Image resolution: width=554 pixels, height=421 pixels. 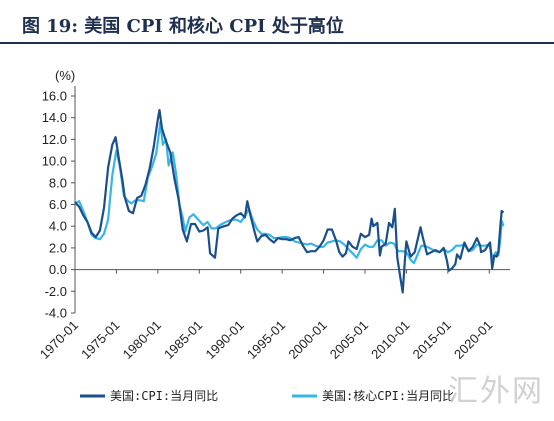 I want to click on x-tick-label: 2010-01, so click(x=390, y=340).